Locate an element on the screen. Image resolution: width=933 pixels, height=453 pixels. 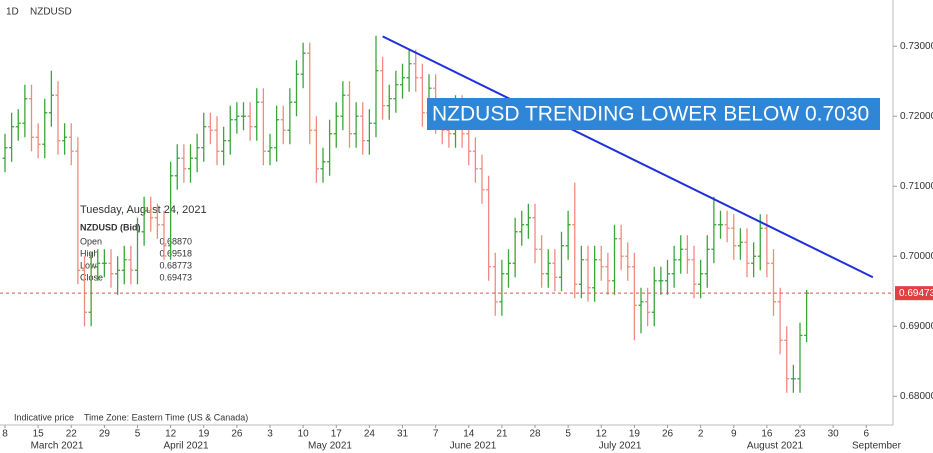
interval: 1D is located at coordinates (12, 12).